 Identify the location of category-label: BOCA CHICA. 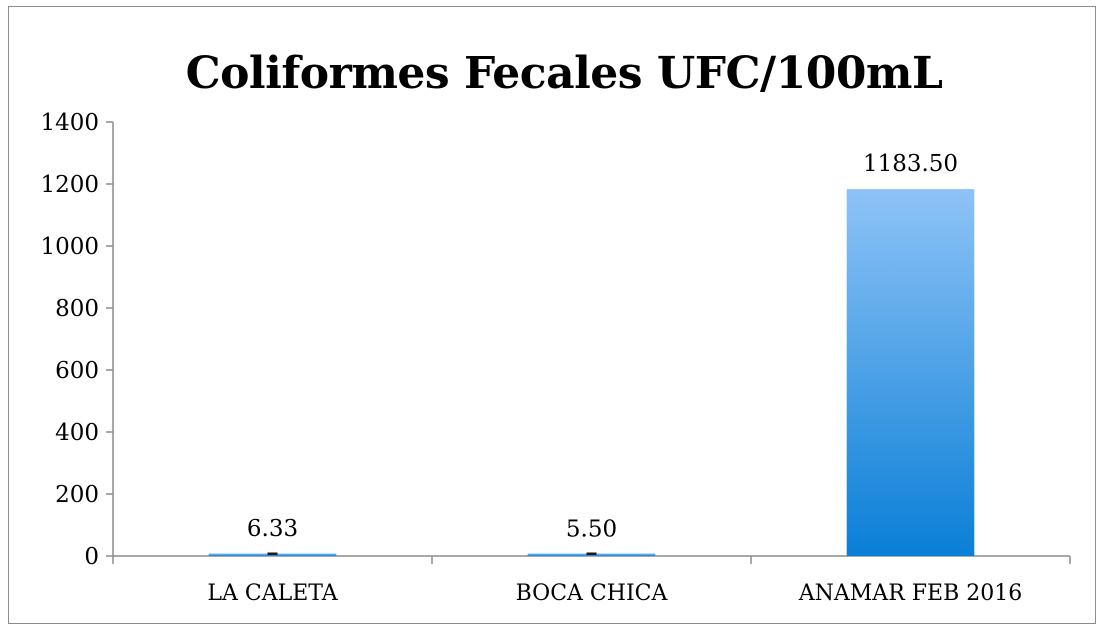
(592, 593).